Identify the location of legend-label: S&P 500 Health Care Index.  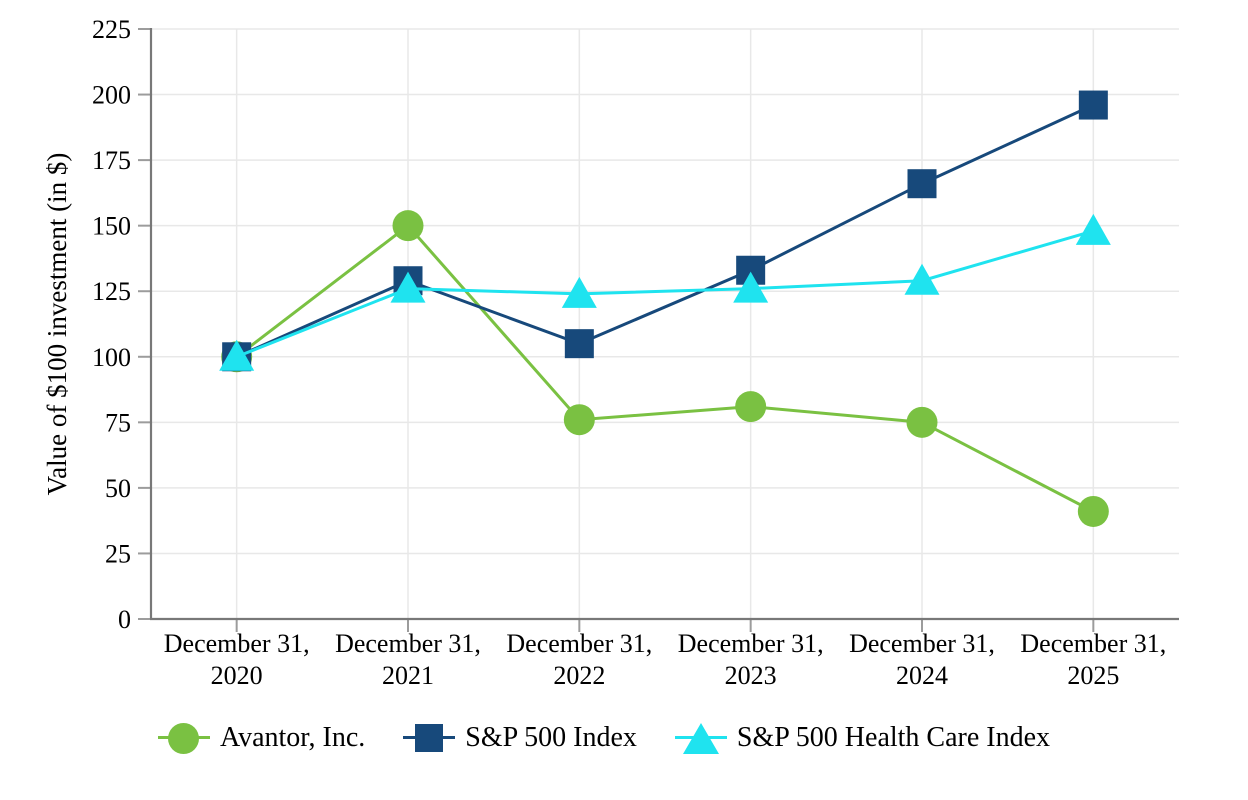
(893, 737).